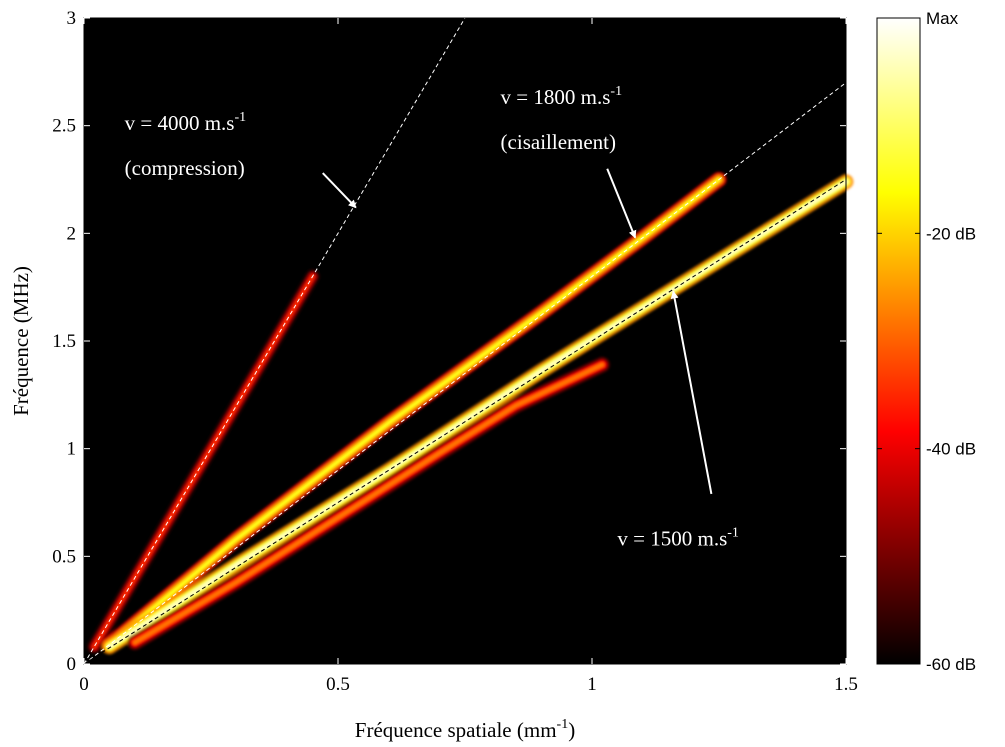 This screenshot has height=747, width=1005. I want to click on y-tick-label: 2, so click(72, 233).